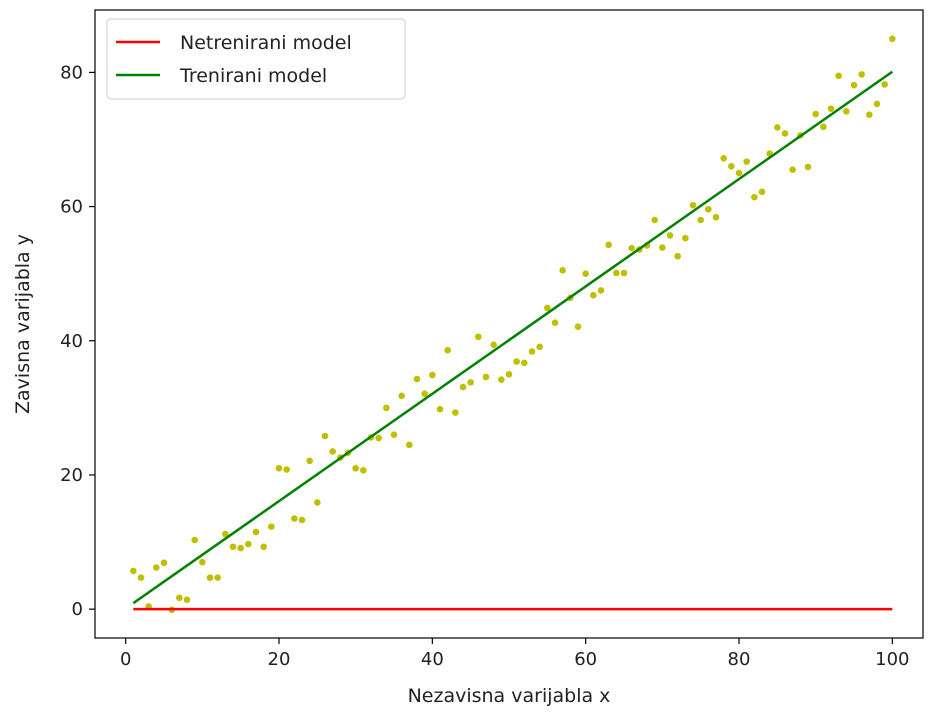  What do you see at coordinates (266, 43) in the screenshot?
I see `legend-label-netrenirani: Netrenirani model` at bounding box center [266, 43].